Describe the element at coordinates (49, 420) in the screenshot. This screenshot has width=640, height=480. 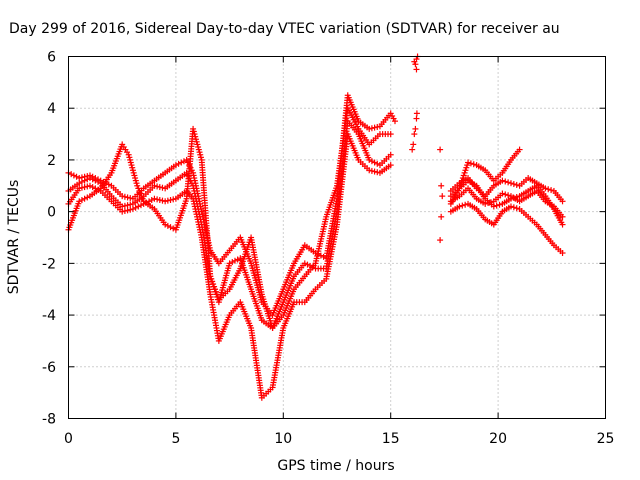
I see `y-tick-label: -8` at that location.